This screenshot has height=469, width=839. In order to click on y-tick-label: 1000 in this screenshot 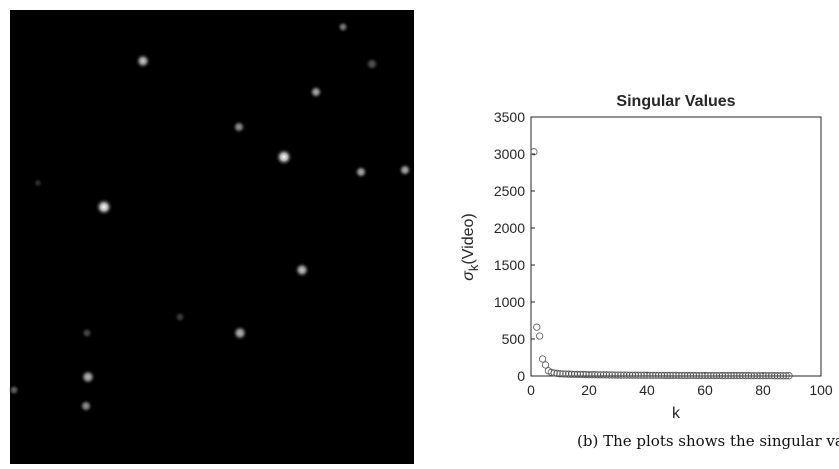, I will do `click(509, 302)`.